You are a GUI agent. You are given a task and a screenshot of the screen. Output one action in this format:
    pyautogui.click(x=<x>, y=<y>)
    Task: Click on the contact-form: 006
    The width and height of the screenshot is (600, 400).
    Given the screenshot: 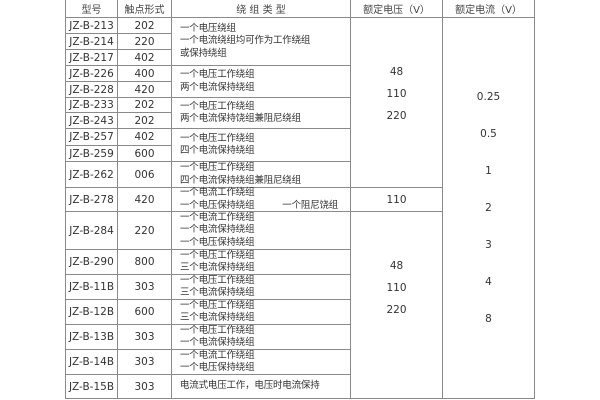 What is the action you would take?
    pyautogui.click(x=144, y=174)
    